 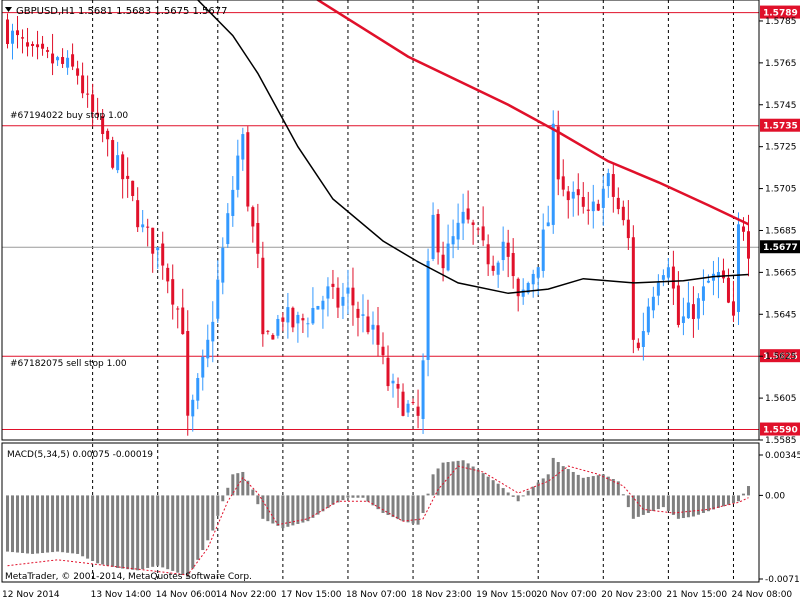 I want to click on level-price-label: 1.5789, so click(x=780, y=14).